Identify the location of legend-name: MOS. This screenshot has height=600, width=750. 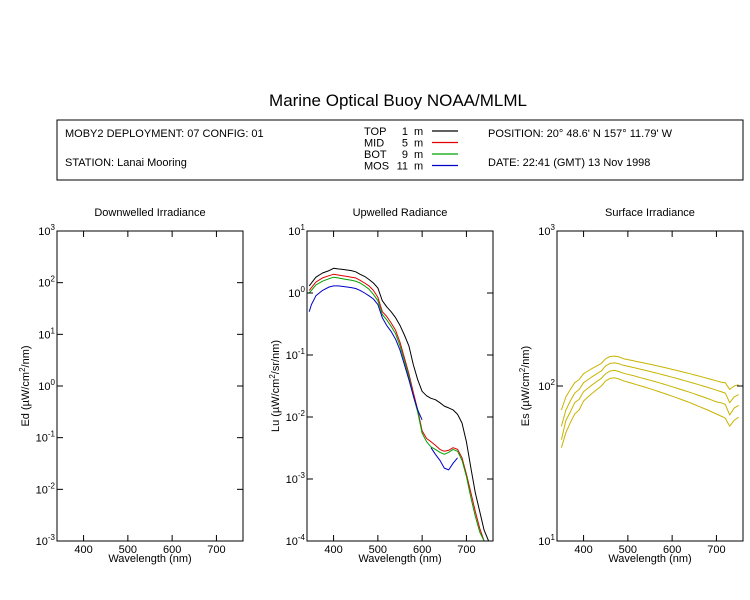
(376, 167).